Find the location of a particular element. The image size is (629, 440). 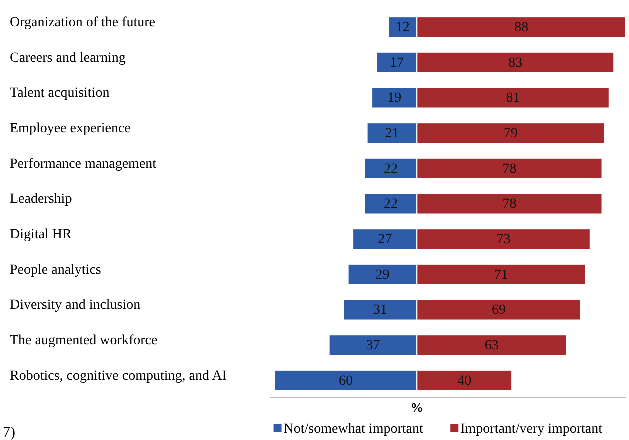

data-label: 63 is located at coordinates (491, 346).